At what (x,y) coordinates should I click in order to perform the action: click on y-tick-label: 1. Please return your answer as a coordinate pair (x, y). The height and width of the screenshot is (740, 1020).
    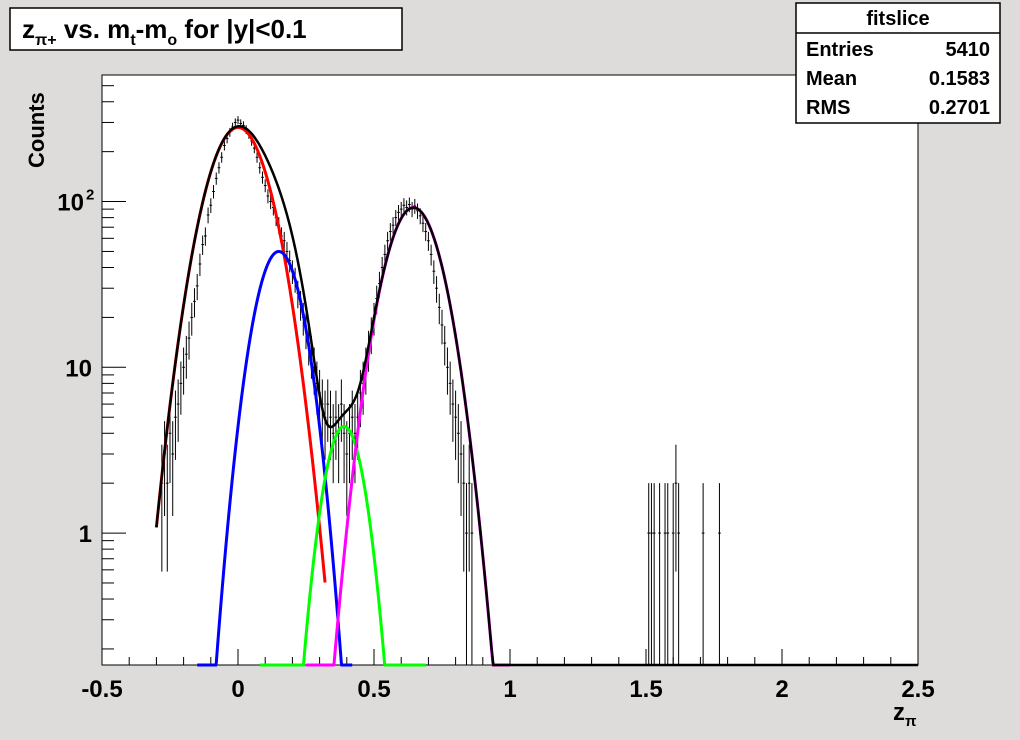
    Looking at the image, I should click on (85, 534).